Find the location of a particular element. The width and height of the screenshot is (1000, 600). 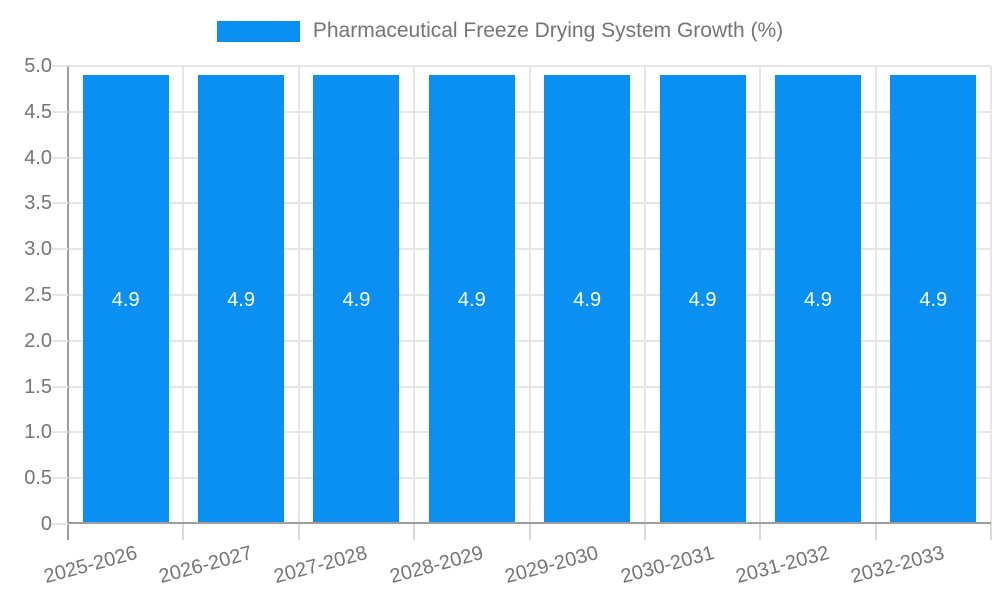

y-axis-label: 5.0 is located at coordinates (38, 66).